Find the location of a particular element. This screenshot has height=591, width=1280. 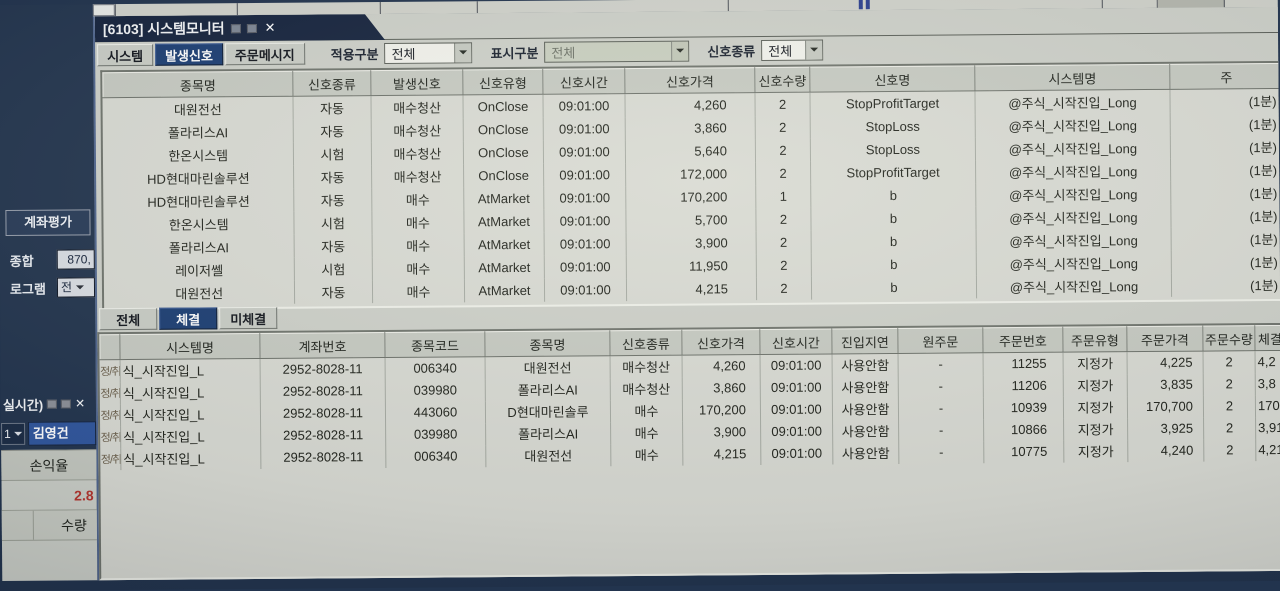

cell: 레이저쎌 is located at coordinates (199, 269).